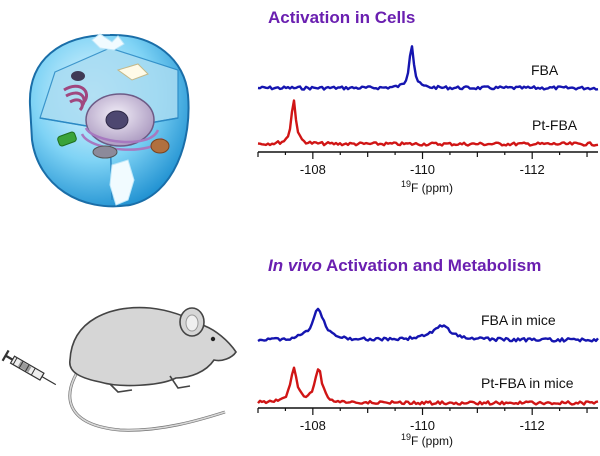 The height and width of the screenshot is (456, 600). I want to click on mitochondrion, so click(160, 146).